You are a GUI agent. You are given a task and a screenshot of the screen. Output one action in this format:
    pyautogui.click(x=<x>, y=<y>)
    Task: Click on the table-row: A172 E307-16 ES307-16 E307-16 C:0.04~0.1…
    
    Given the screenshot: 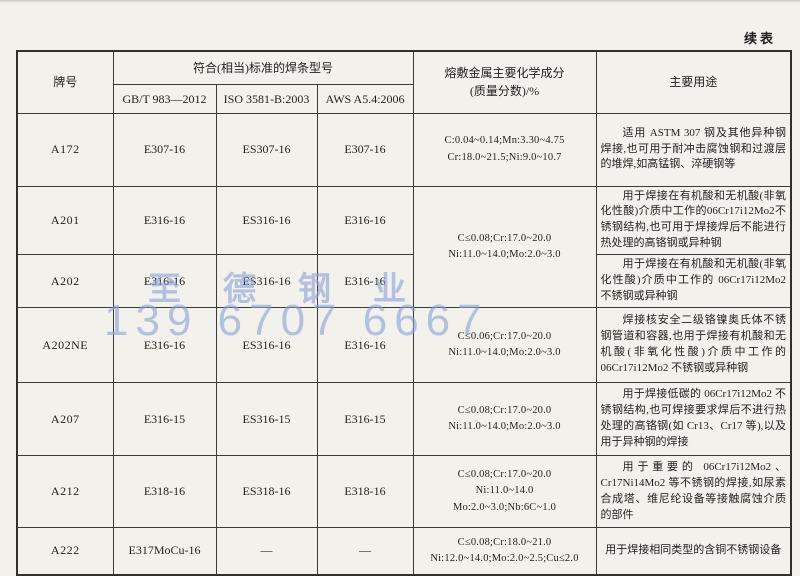 What is the action you would take?
    pyautogui.click(x=404, y=149)
    